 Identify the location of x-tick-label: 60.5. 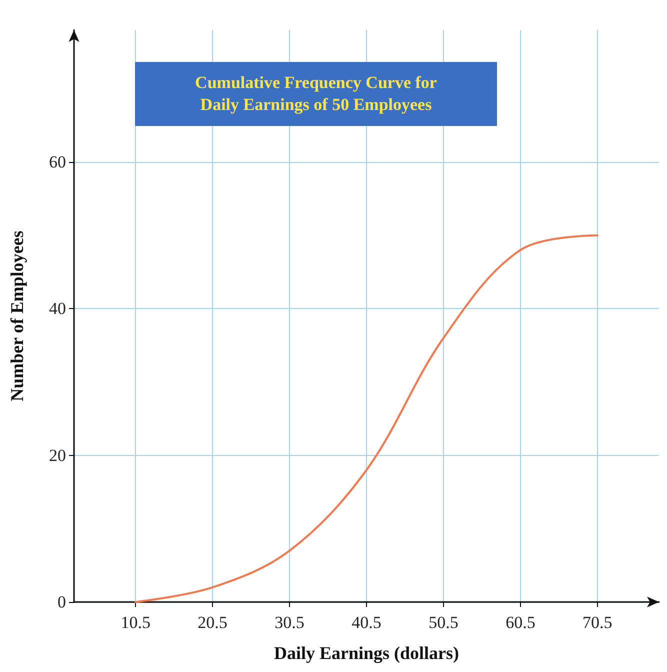
(521, 622).